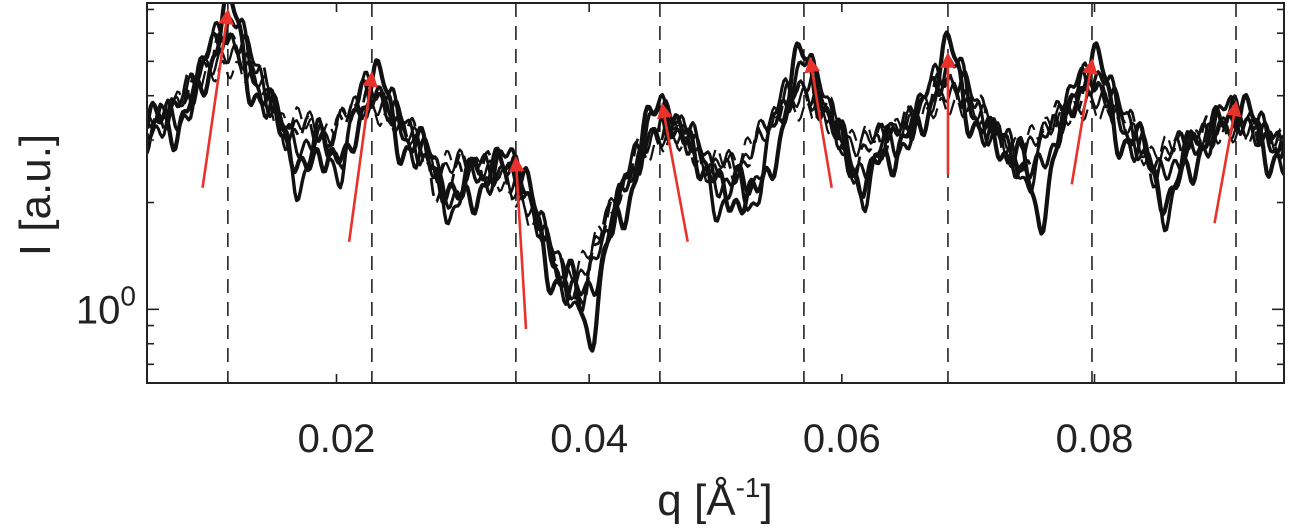 The width and height of the screenshot is (1298, 532). I want to click on x-tick-label: 0.04, so click(589, 439).